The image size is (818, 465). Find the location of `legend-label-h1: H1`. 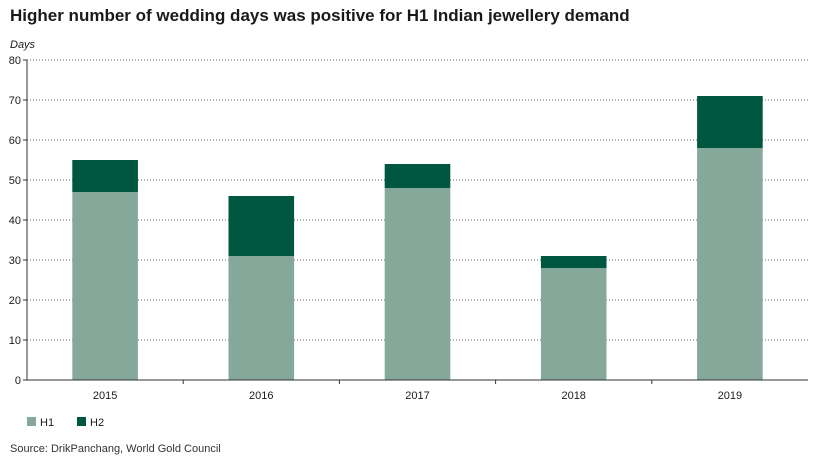

legend-label-h1: H1 is located at coordinates (47, 423).